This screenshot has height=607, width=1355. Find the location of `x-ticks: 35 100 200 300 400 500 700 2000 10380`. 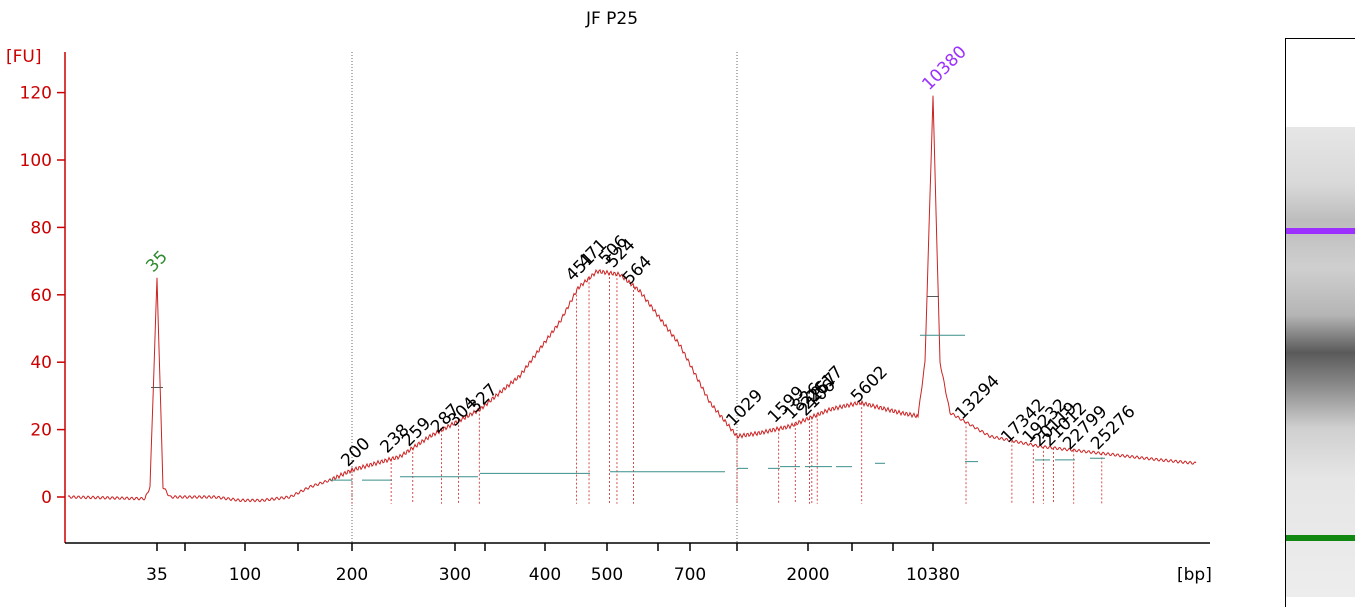

x-ticks: 35 100 200 300 400 500 700 2000 10380 is located at coordinates (553, 564).